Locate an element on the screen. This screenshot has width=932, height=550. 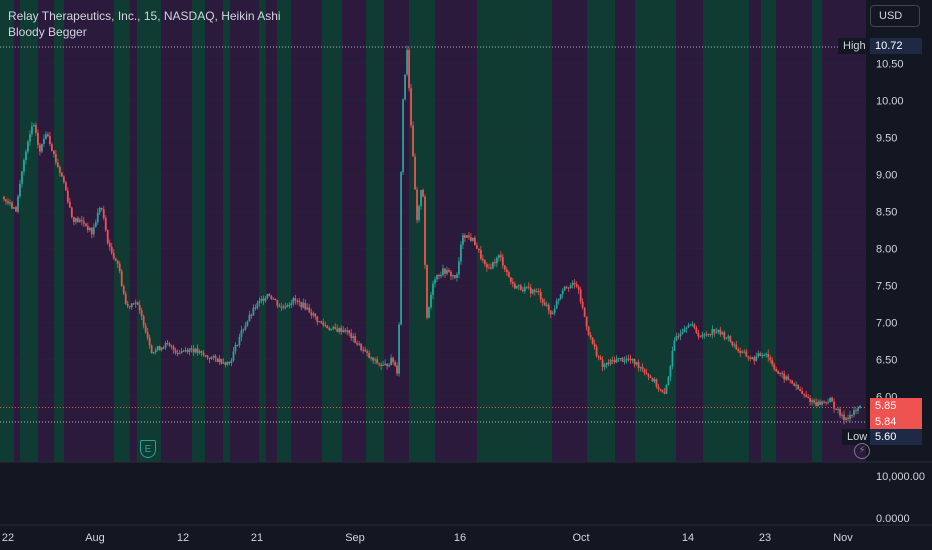
time-tick-label: 22 is located at coordinates (8, 538).